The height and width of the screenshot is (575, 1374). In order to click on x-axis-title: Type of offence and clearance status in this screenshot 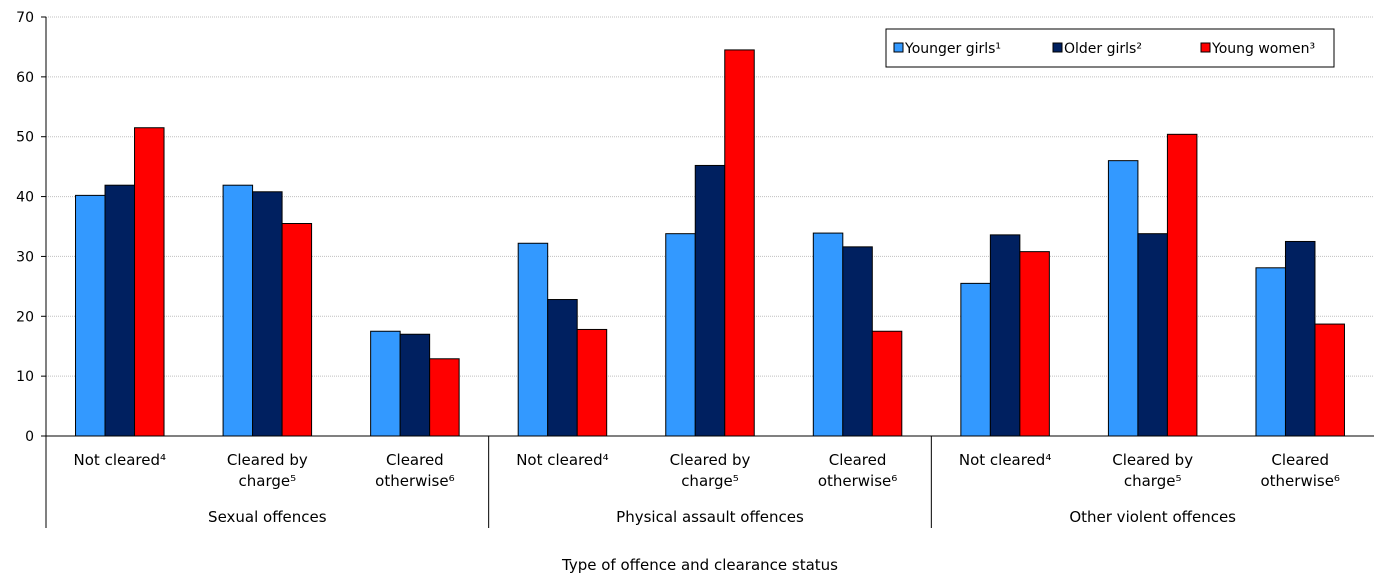, I will do `click(699, 565)`.